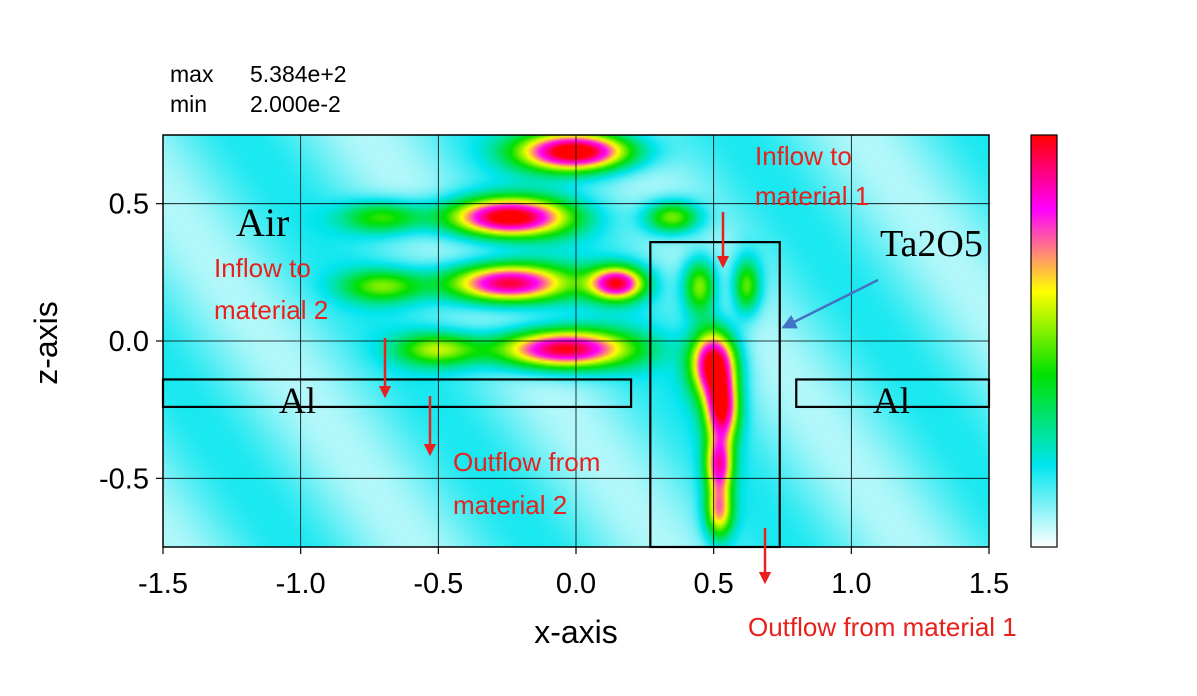  I want to click on y-tick-label: 0.0, so click(129, 342).